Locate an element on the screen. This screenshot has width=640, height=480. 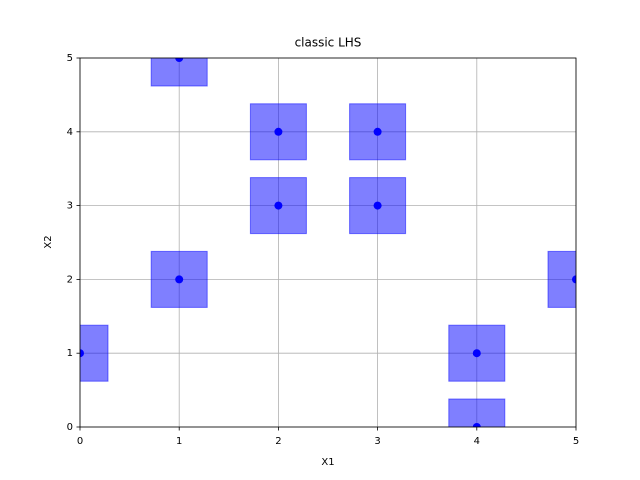
y-tick-label: 1 is located at coordinates (70, 353).